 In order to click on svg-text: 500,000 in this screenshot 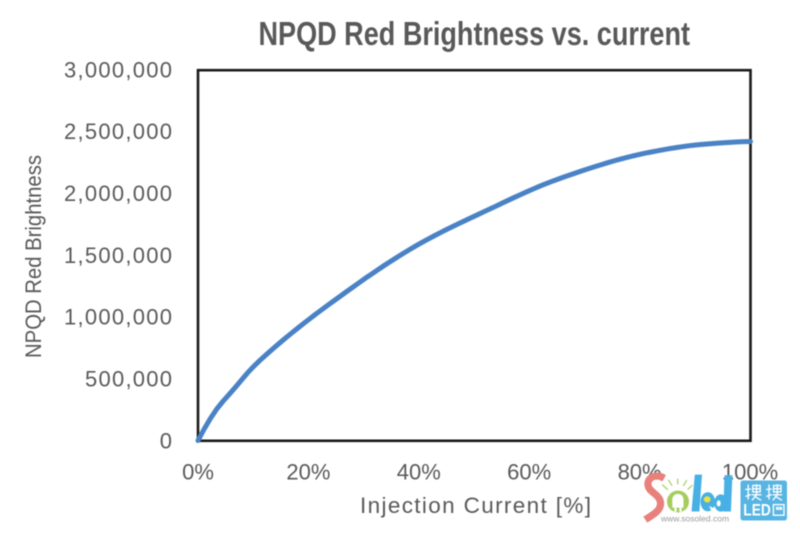, I will do `click(128, 379)`.